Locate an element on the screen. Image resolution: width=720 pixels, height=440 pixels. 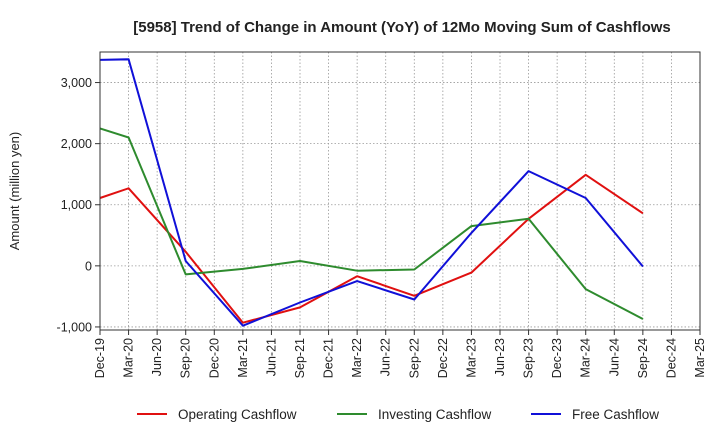
x-tick-label: Jun-20 is located at coordinates (157, 357).